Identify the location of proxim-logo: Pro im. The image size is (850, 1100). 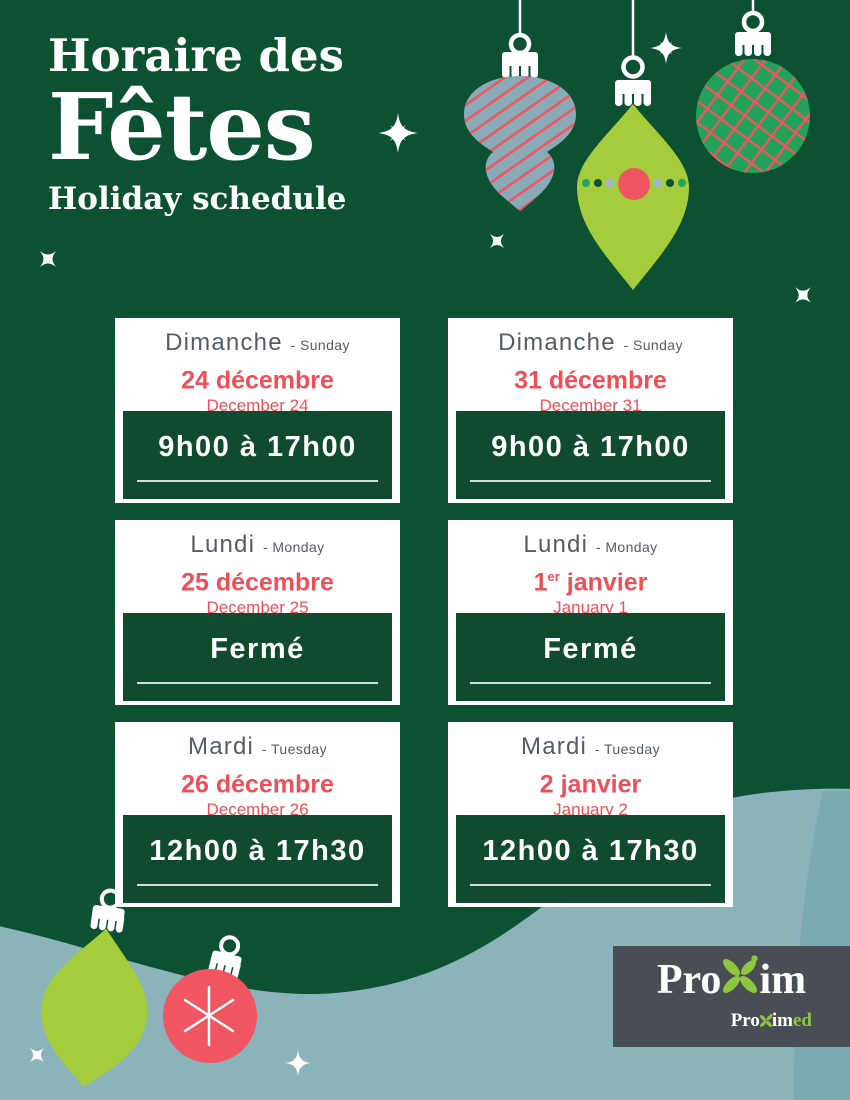
(731, 979).